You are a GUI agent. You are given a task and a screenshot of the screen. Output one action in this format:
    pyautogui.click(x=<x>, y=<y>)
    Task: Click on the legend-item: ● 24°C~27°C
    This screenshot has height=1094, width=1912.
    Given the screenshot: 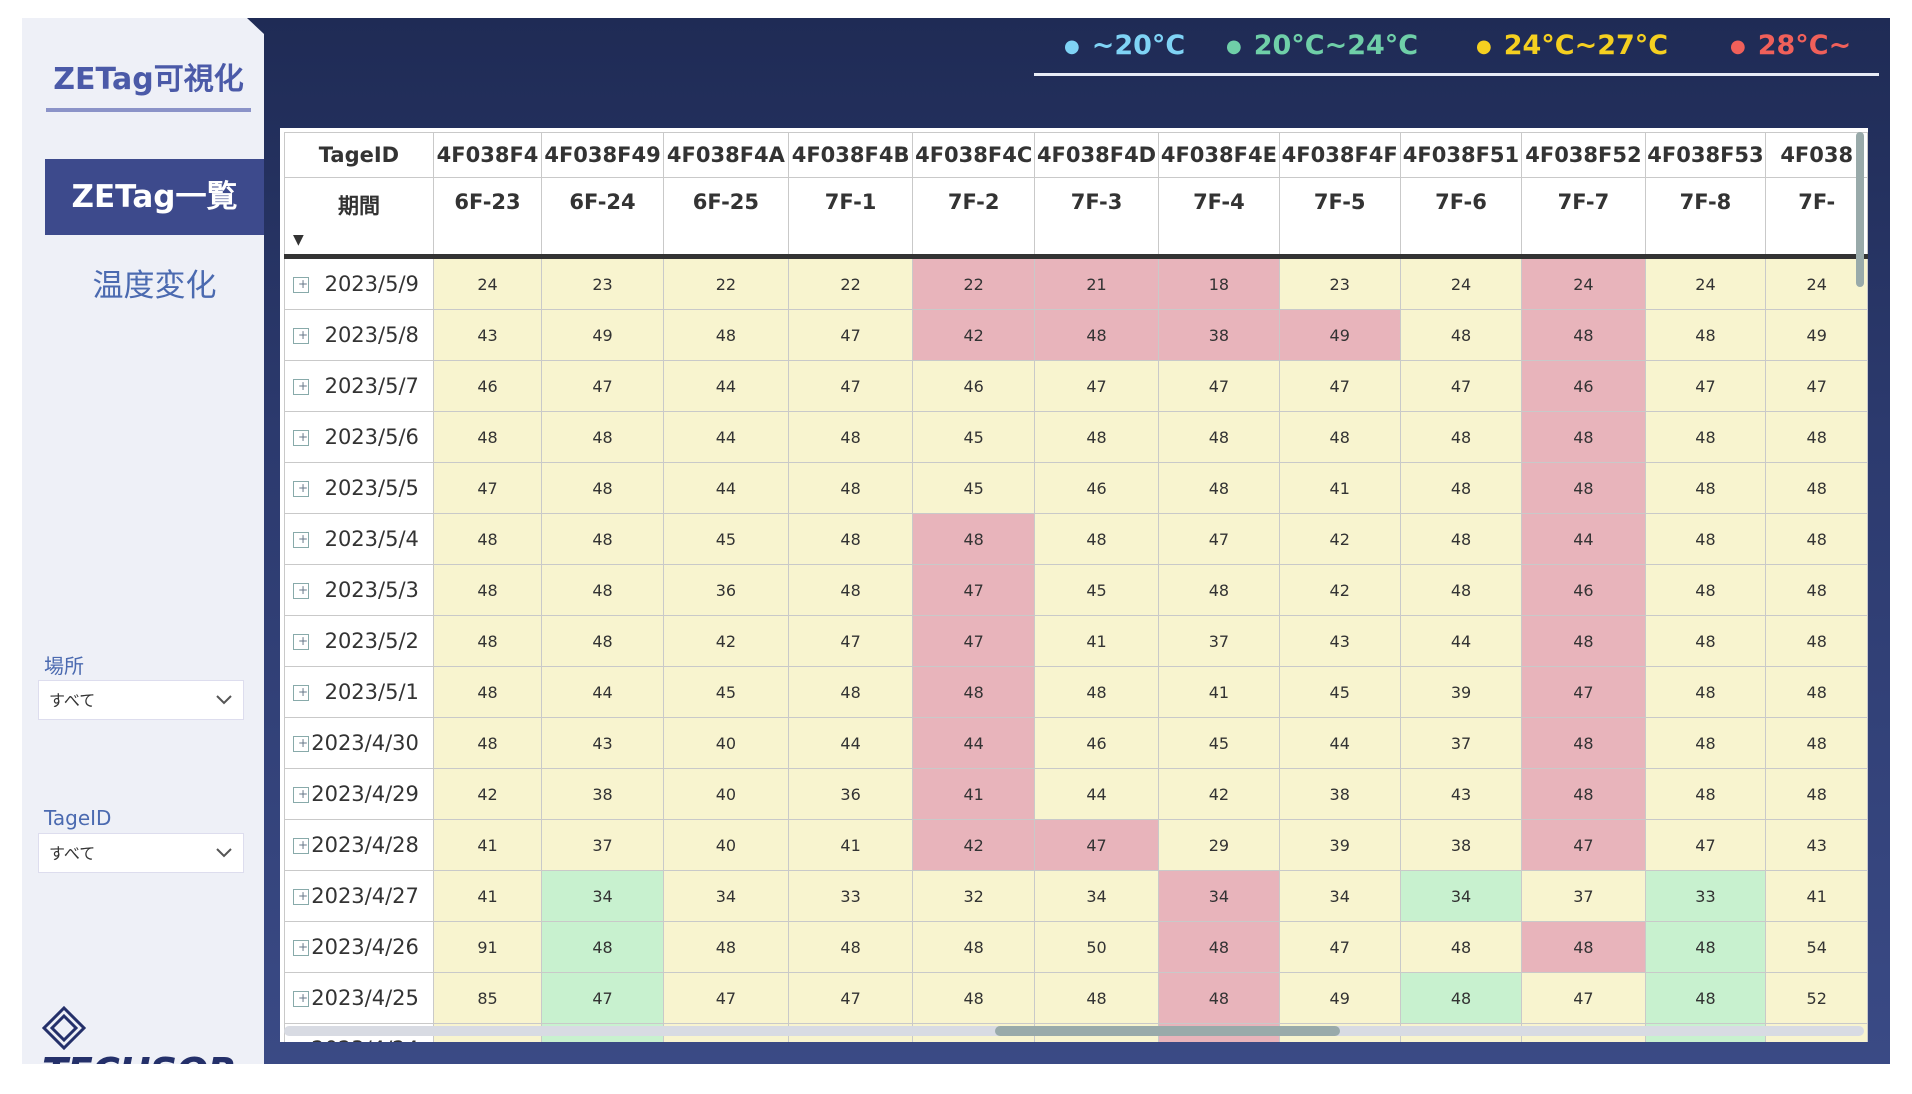 What is the action you would take?
    pyautogui.click(x=1572, y=45)
    